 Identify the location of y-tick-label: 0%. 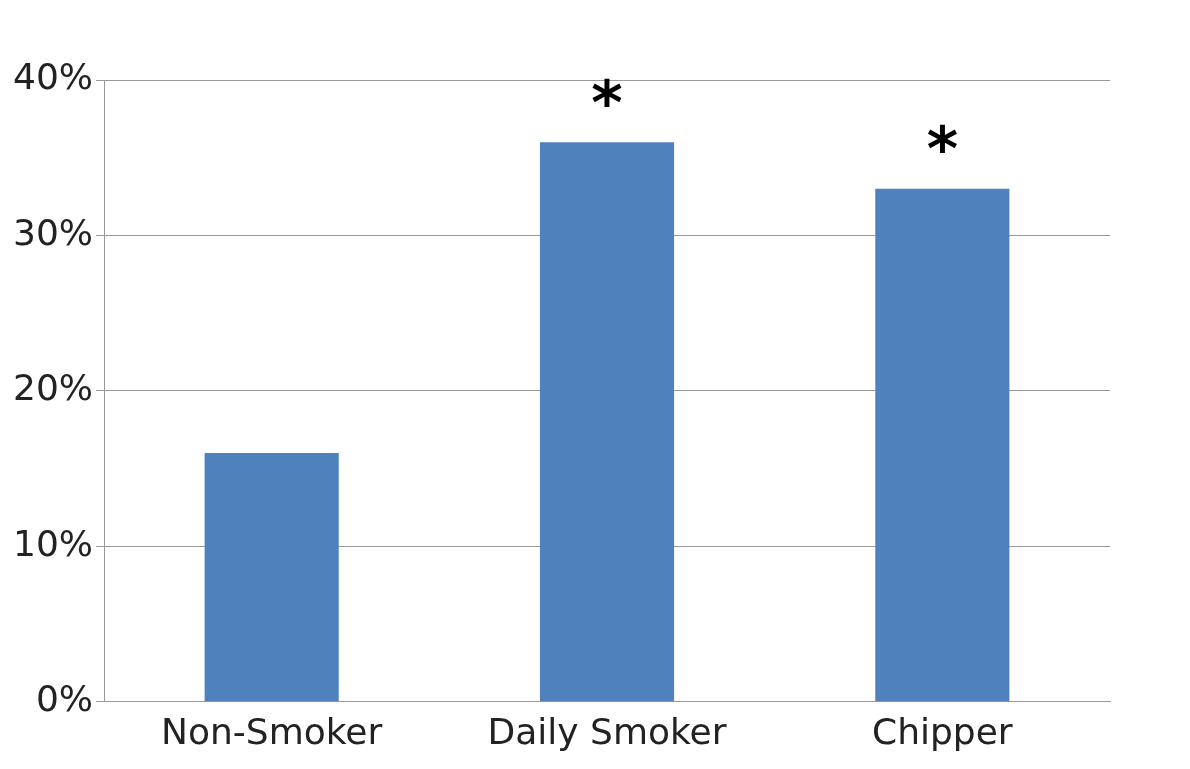
(64, 699).